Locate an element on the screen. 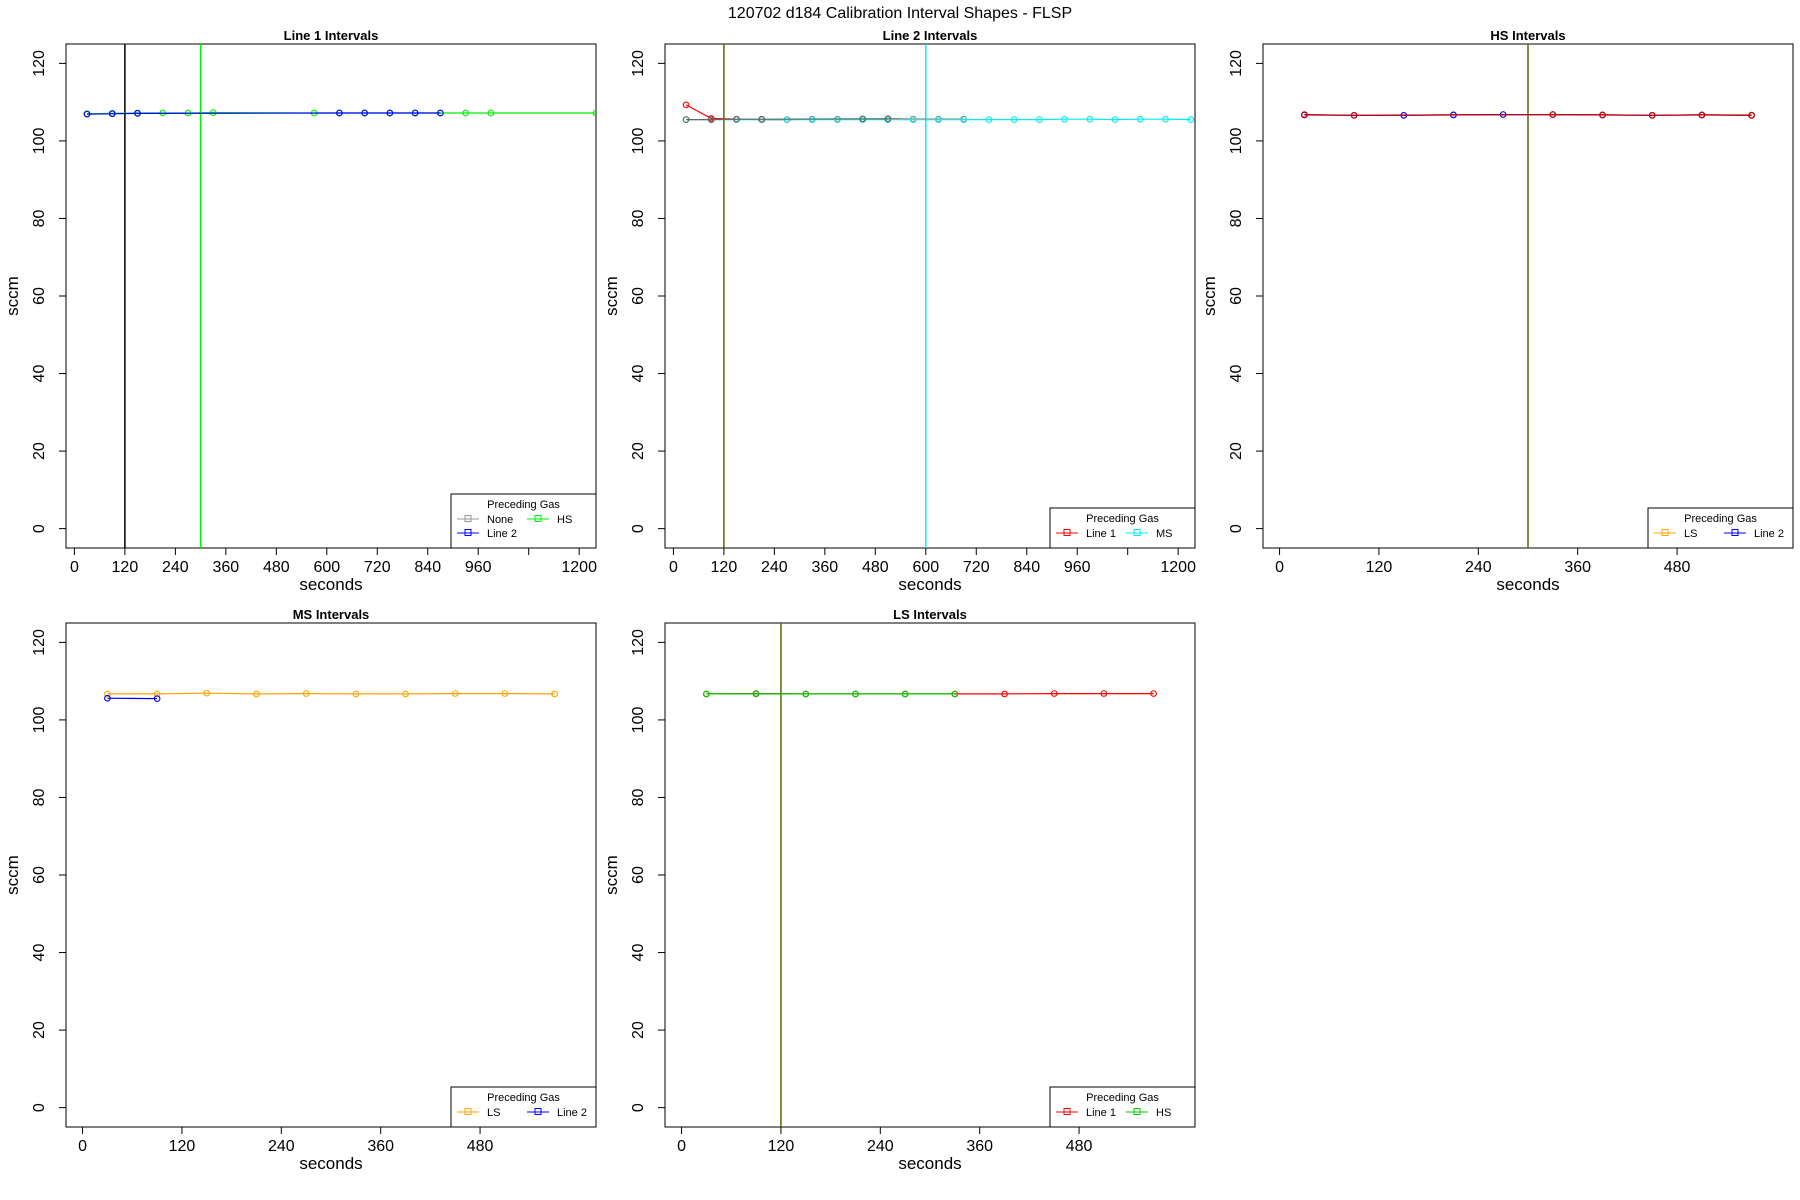  legend: Preceding Gas Line 1 HS is located at coordinates (1122, 1107).